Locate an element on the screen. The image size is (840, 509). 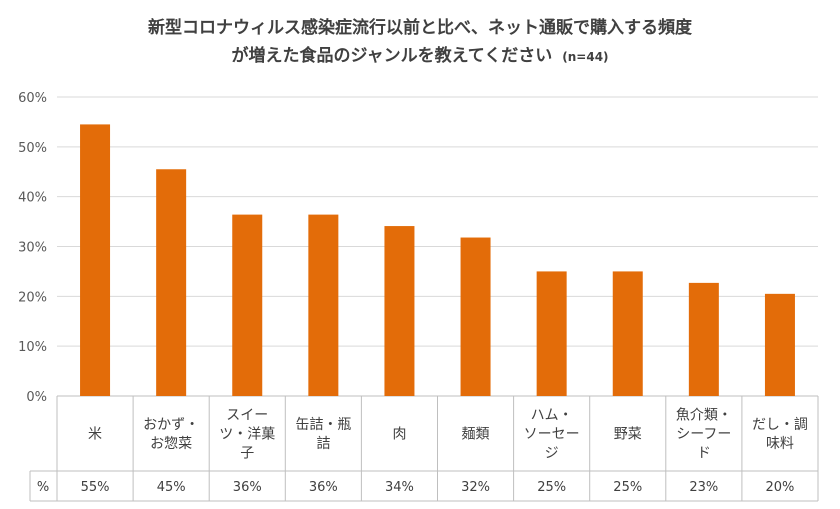
y-tick-label: 50% is located at coordinates (32, 148).